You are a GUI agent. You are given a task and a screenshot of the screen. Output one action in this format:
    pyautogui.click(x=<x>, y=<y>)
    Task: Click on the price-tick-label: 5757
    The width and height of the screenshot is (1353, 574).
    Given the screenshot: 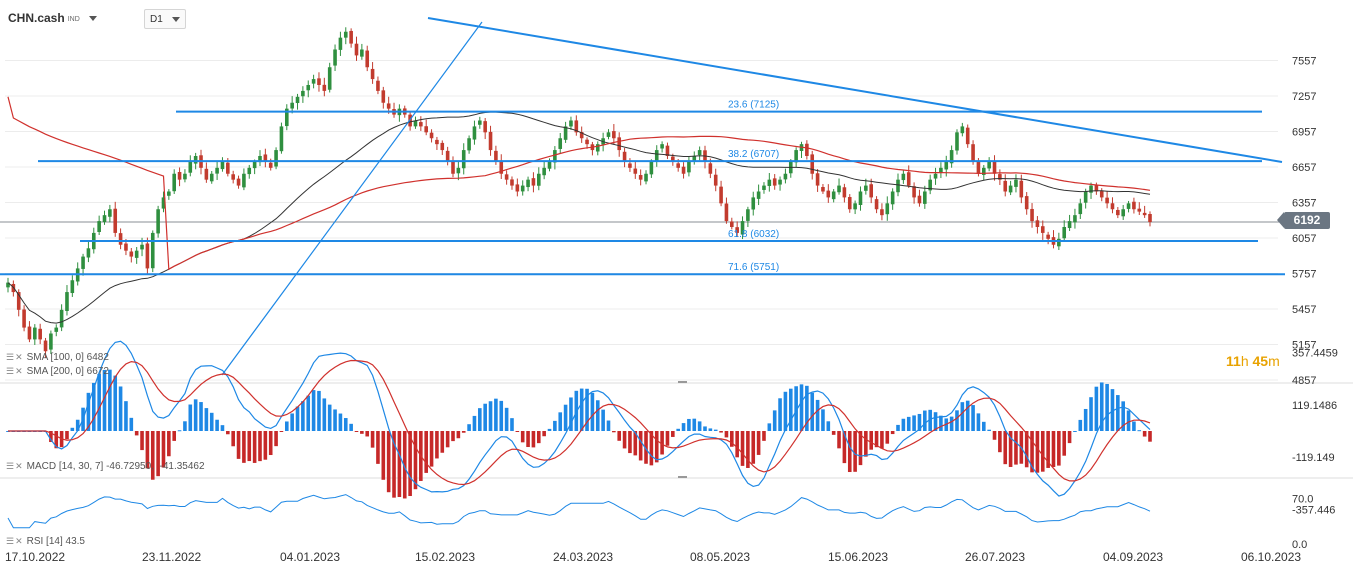 What is the action you would take?
    pyautogui.click(x=1304, y=275)
    